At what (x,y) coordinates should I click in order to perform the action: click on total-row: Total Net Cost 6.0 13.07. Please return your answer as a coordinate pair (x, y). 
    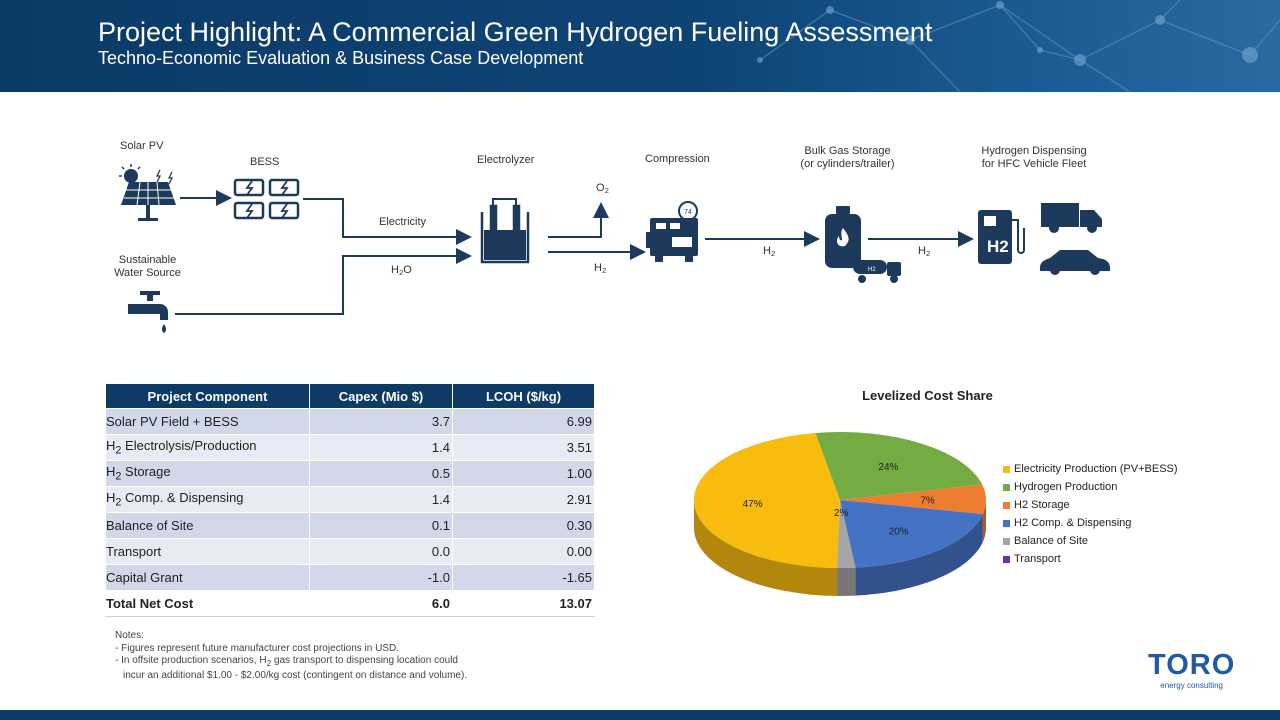
    Looking at the image, I should click on (350, 603).